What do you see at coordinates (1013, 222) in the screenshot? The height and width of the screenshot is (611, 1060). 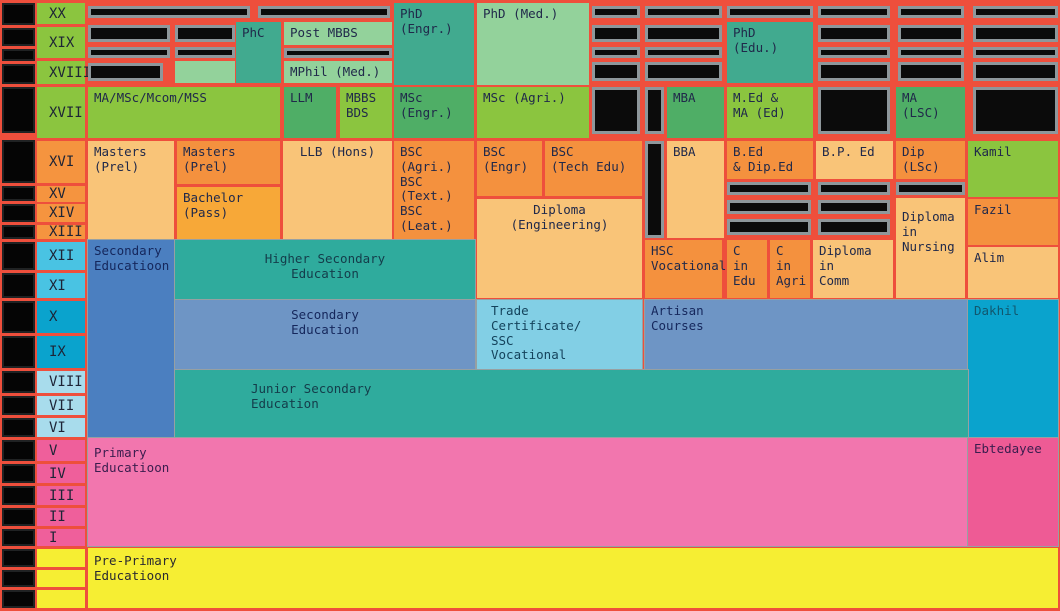 I see `block-fazil: Fazil` at bounding box center [1013, 222].